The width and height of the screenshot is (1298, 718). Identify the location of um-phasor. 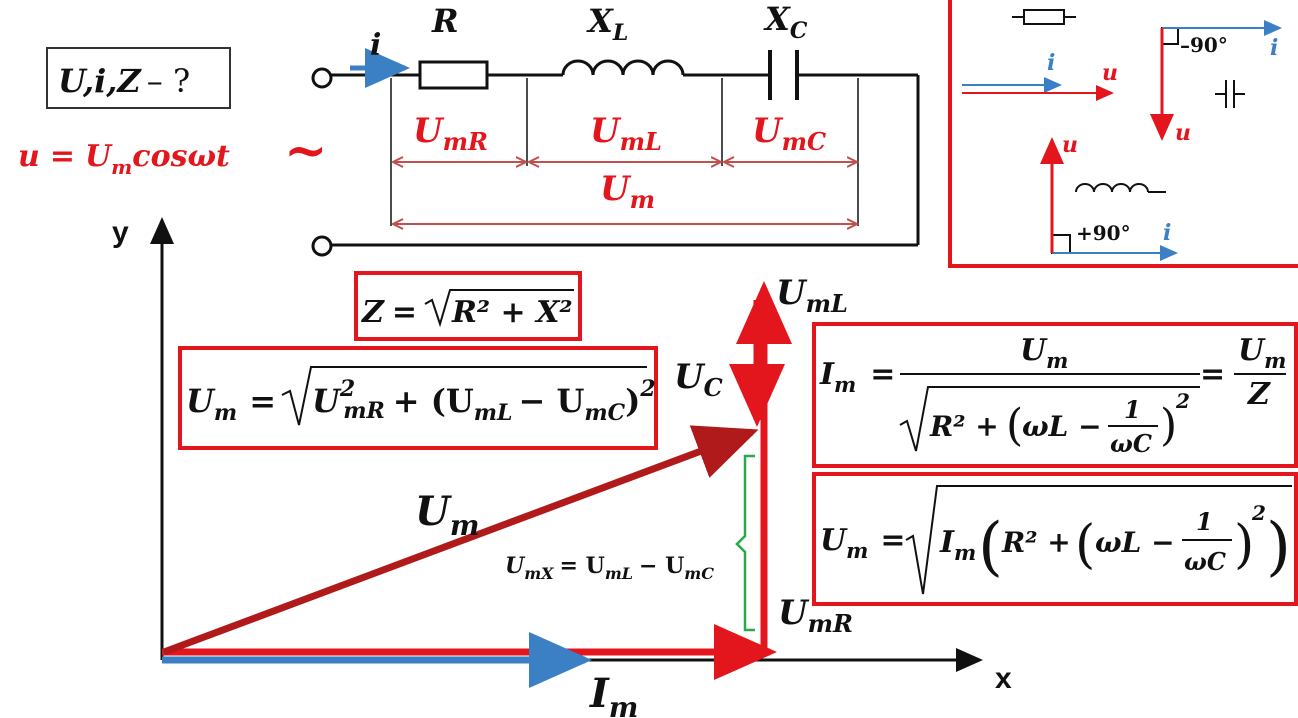
(460, 540).